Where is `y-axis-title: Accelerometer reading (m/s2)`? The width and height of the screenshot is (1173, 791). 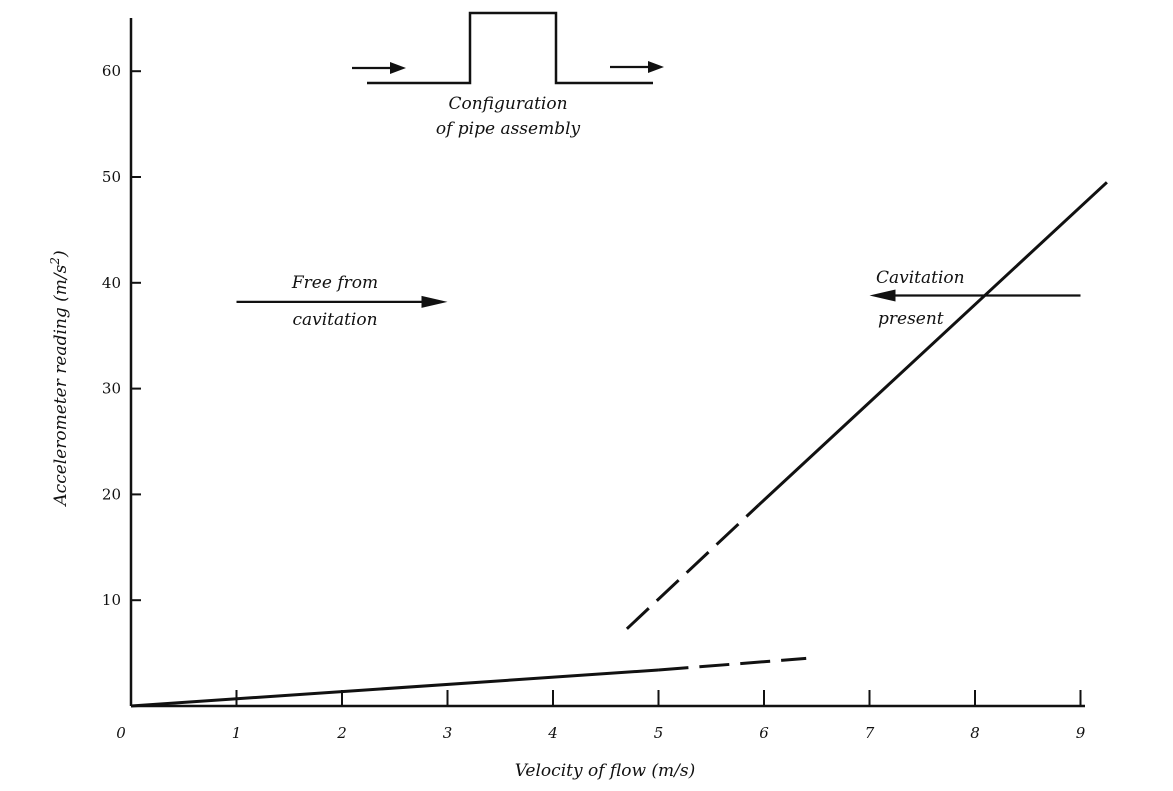
y-axis-title: Accelerometer reading (m/s2) is located at coordinates (59, 378).